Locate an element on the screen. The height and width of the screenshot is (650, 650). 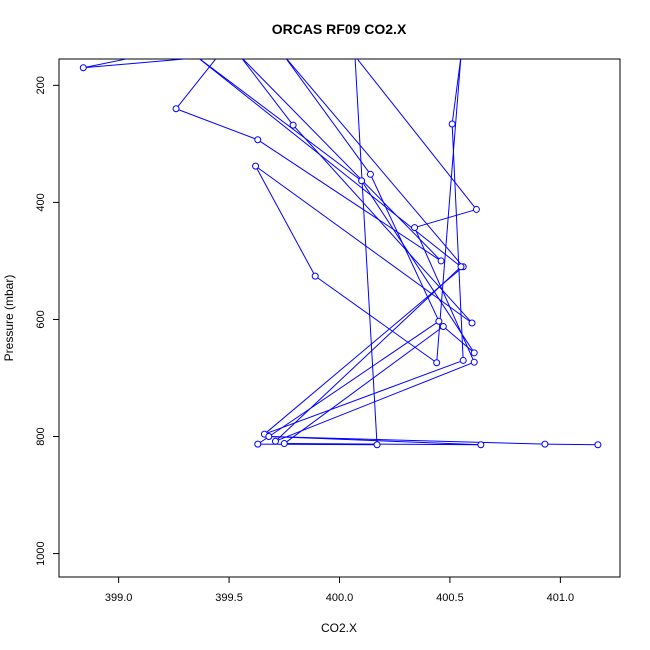
chart-title: ORCAS RF09 CO2.X is located at coordinates (339, 29).